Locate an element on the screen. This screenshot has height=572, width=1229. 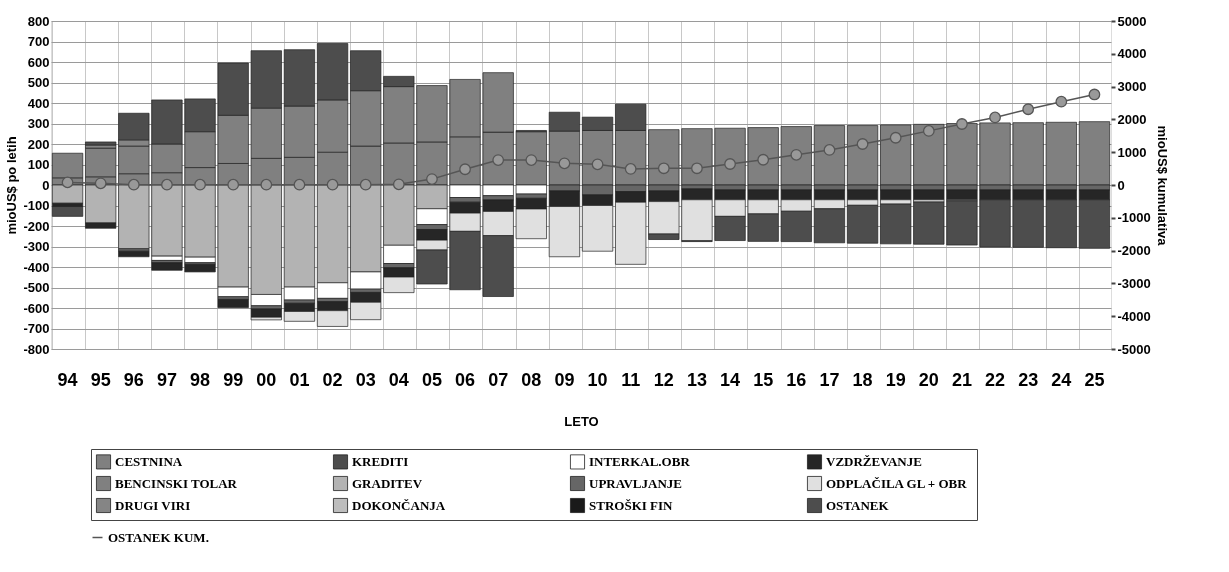
x-tick-label: 19 is located at coordinates (895, 379).